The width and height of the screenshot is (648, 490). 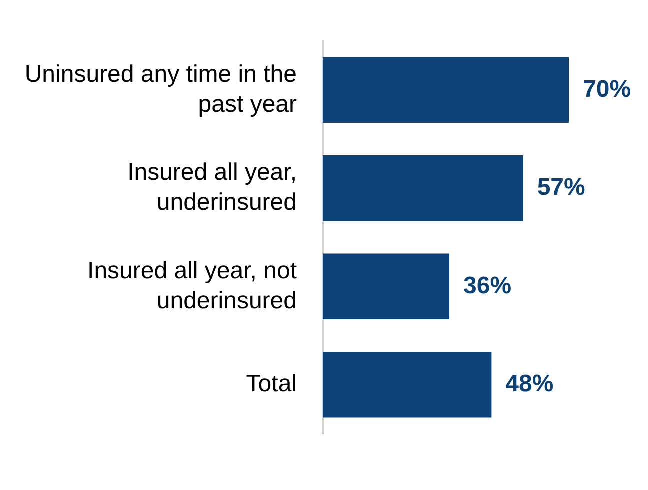 What do you see at coordinates (488, 286) in the screenshot?
I see `data-label: 36%` at bounding box center [488, 286].